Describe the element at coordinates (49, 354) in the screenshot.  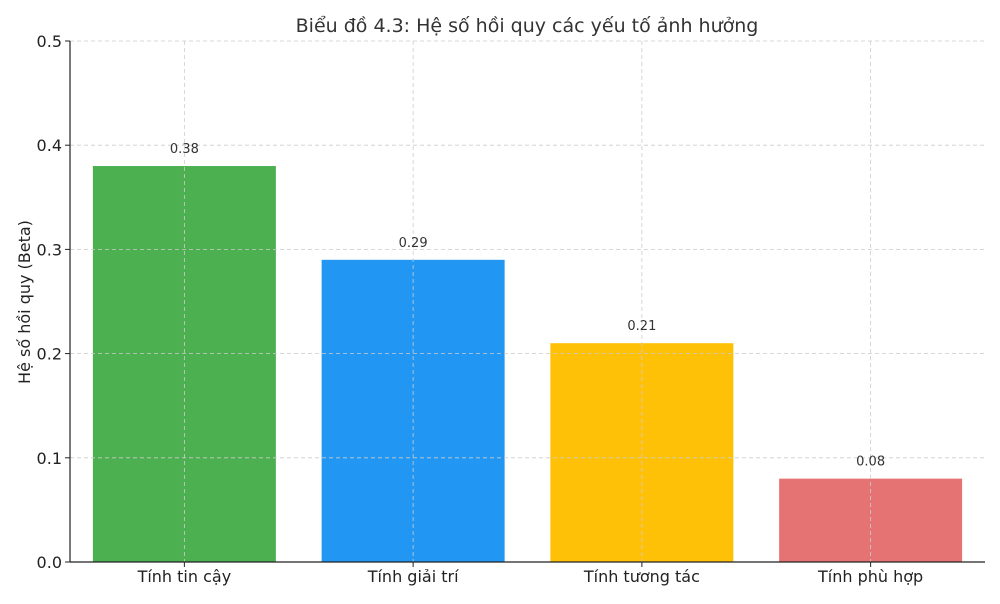
I see `y-tick-label: 0.2` at that location.